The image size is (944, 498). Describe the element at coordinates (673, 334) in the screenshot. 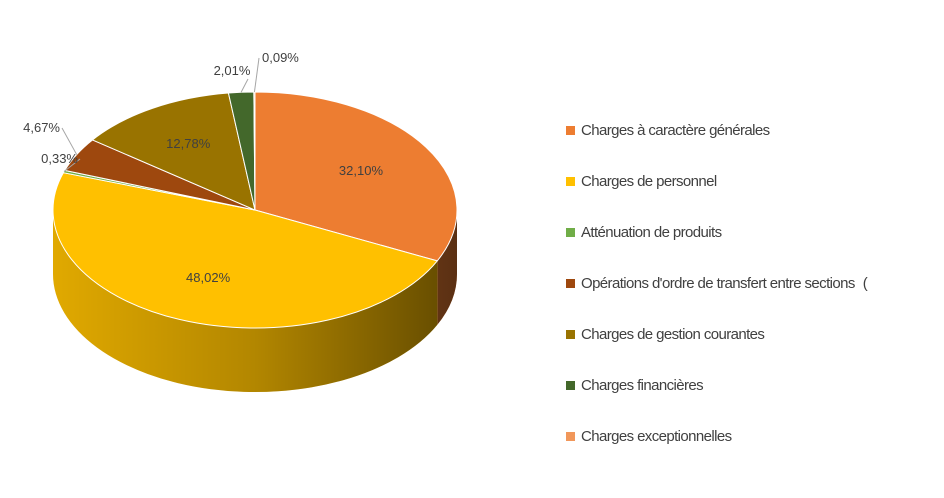

I see `legend-label: Charges de gestion courantes` at that location.